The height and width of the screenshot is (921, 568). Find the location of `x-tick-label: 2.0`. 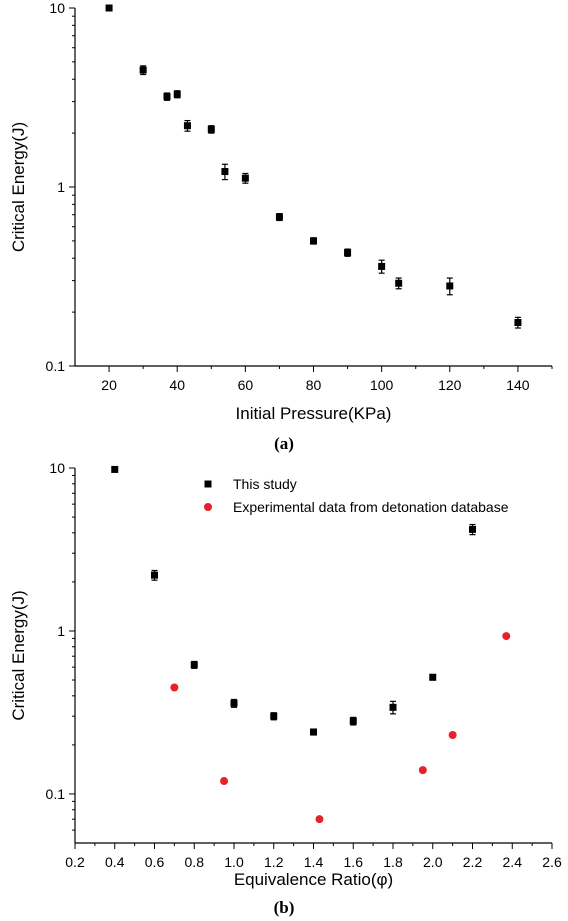

x-tick-label: 2.0 is located at coordinates (433, 862).